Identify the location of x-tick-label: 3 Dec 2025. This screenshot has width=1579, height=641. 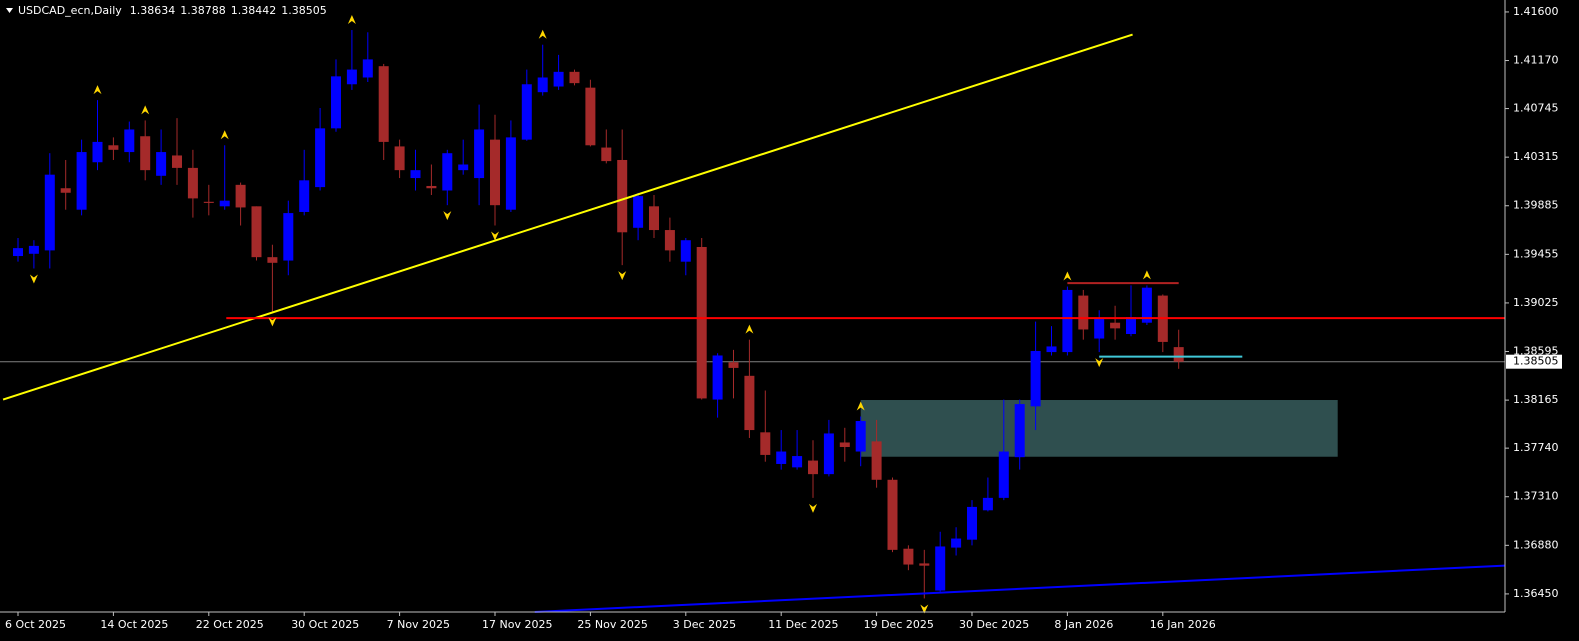
(704, 624).